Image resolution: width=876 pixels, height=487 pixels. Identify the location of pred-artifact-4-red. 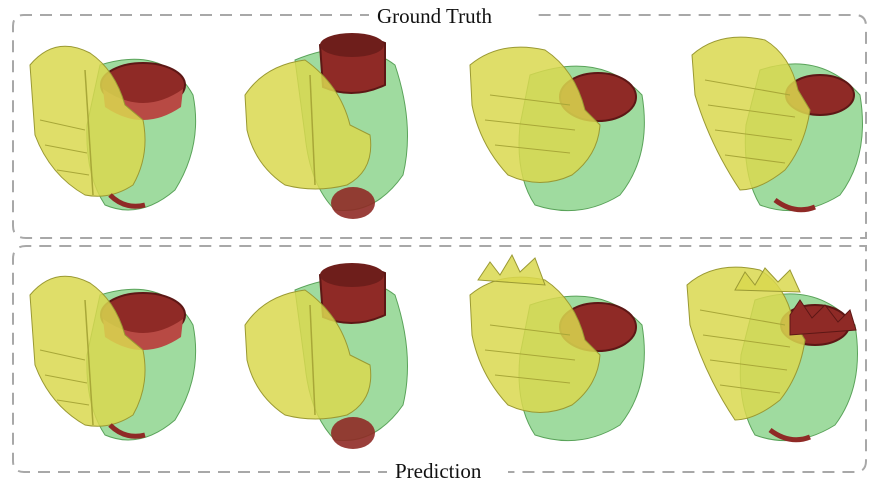
(823, 317).